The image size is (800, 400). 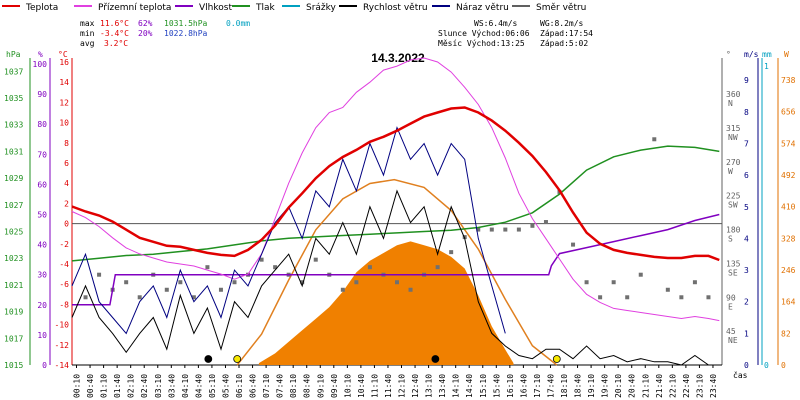 I want to click on pct-tick-label: 50, so click(x=42, y=215).